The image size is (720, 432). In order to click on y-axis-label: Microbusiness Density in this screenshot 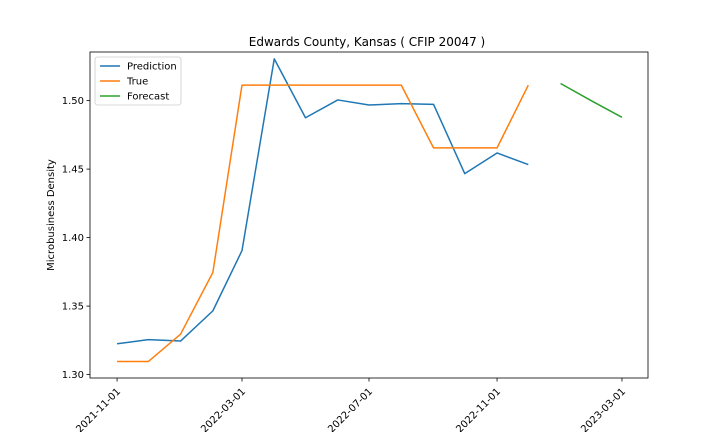, I will do `click(51, 215)`.